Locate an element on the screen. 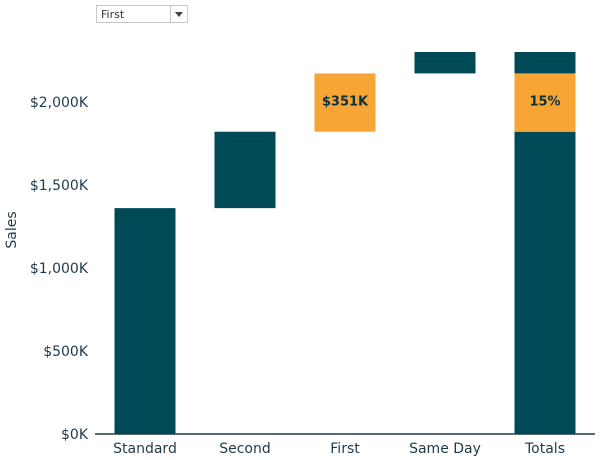 This screenshot has width=603, height=460. x-tick-label: First is located at coordinates (345, 449).